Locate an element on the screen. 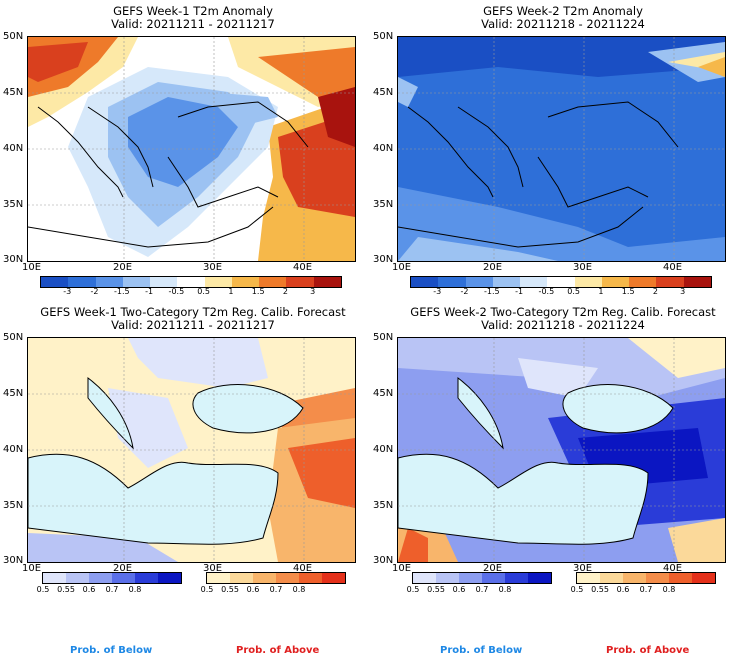  p3-lat-40: 40N is located at coordinates (13, 449).